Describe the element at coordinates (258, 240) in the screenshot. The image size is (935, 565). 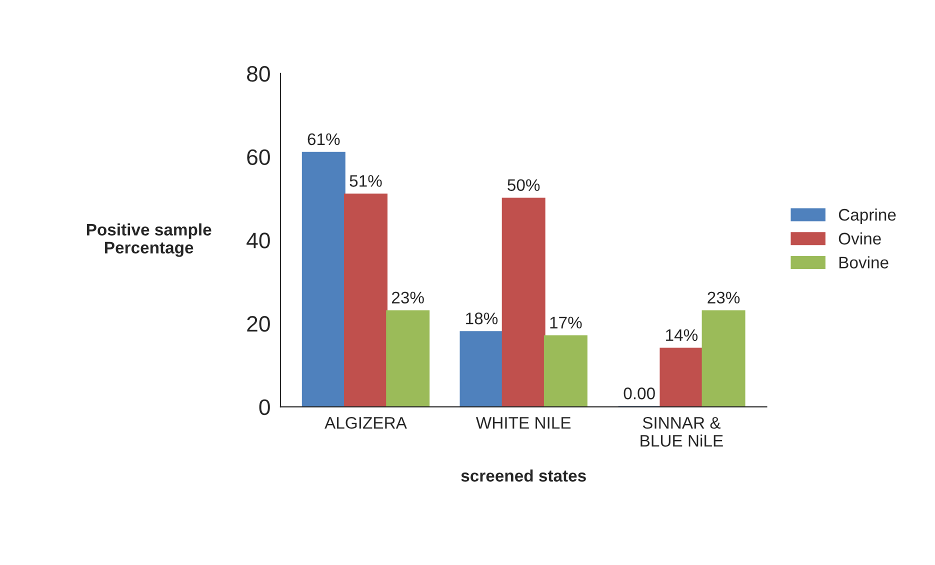
I see `y-tick-label: 40` at that location.